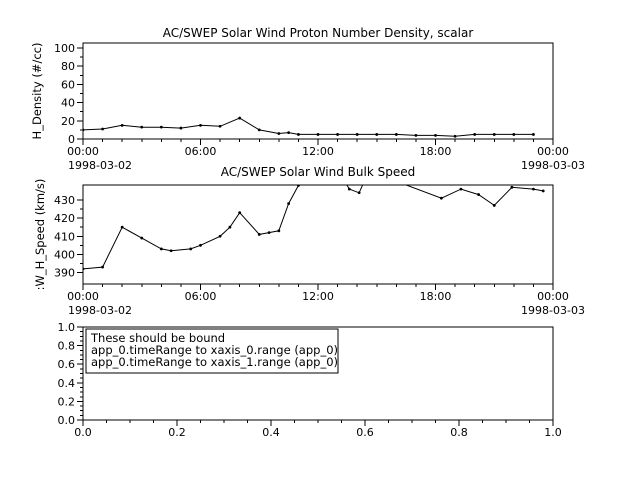 This screenshot has width=640, height=480. Describe the element at coordinates (459, 432) in the screenshot. I see `blank-x-tick-label: 0.8` at that location.